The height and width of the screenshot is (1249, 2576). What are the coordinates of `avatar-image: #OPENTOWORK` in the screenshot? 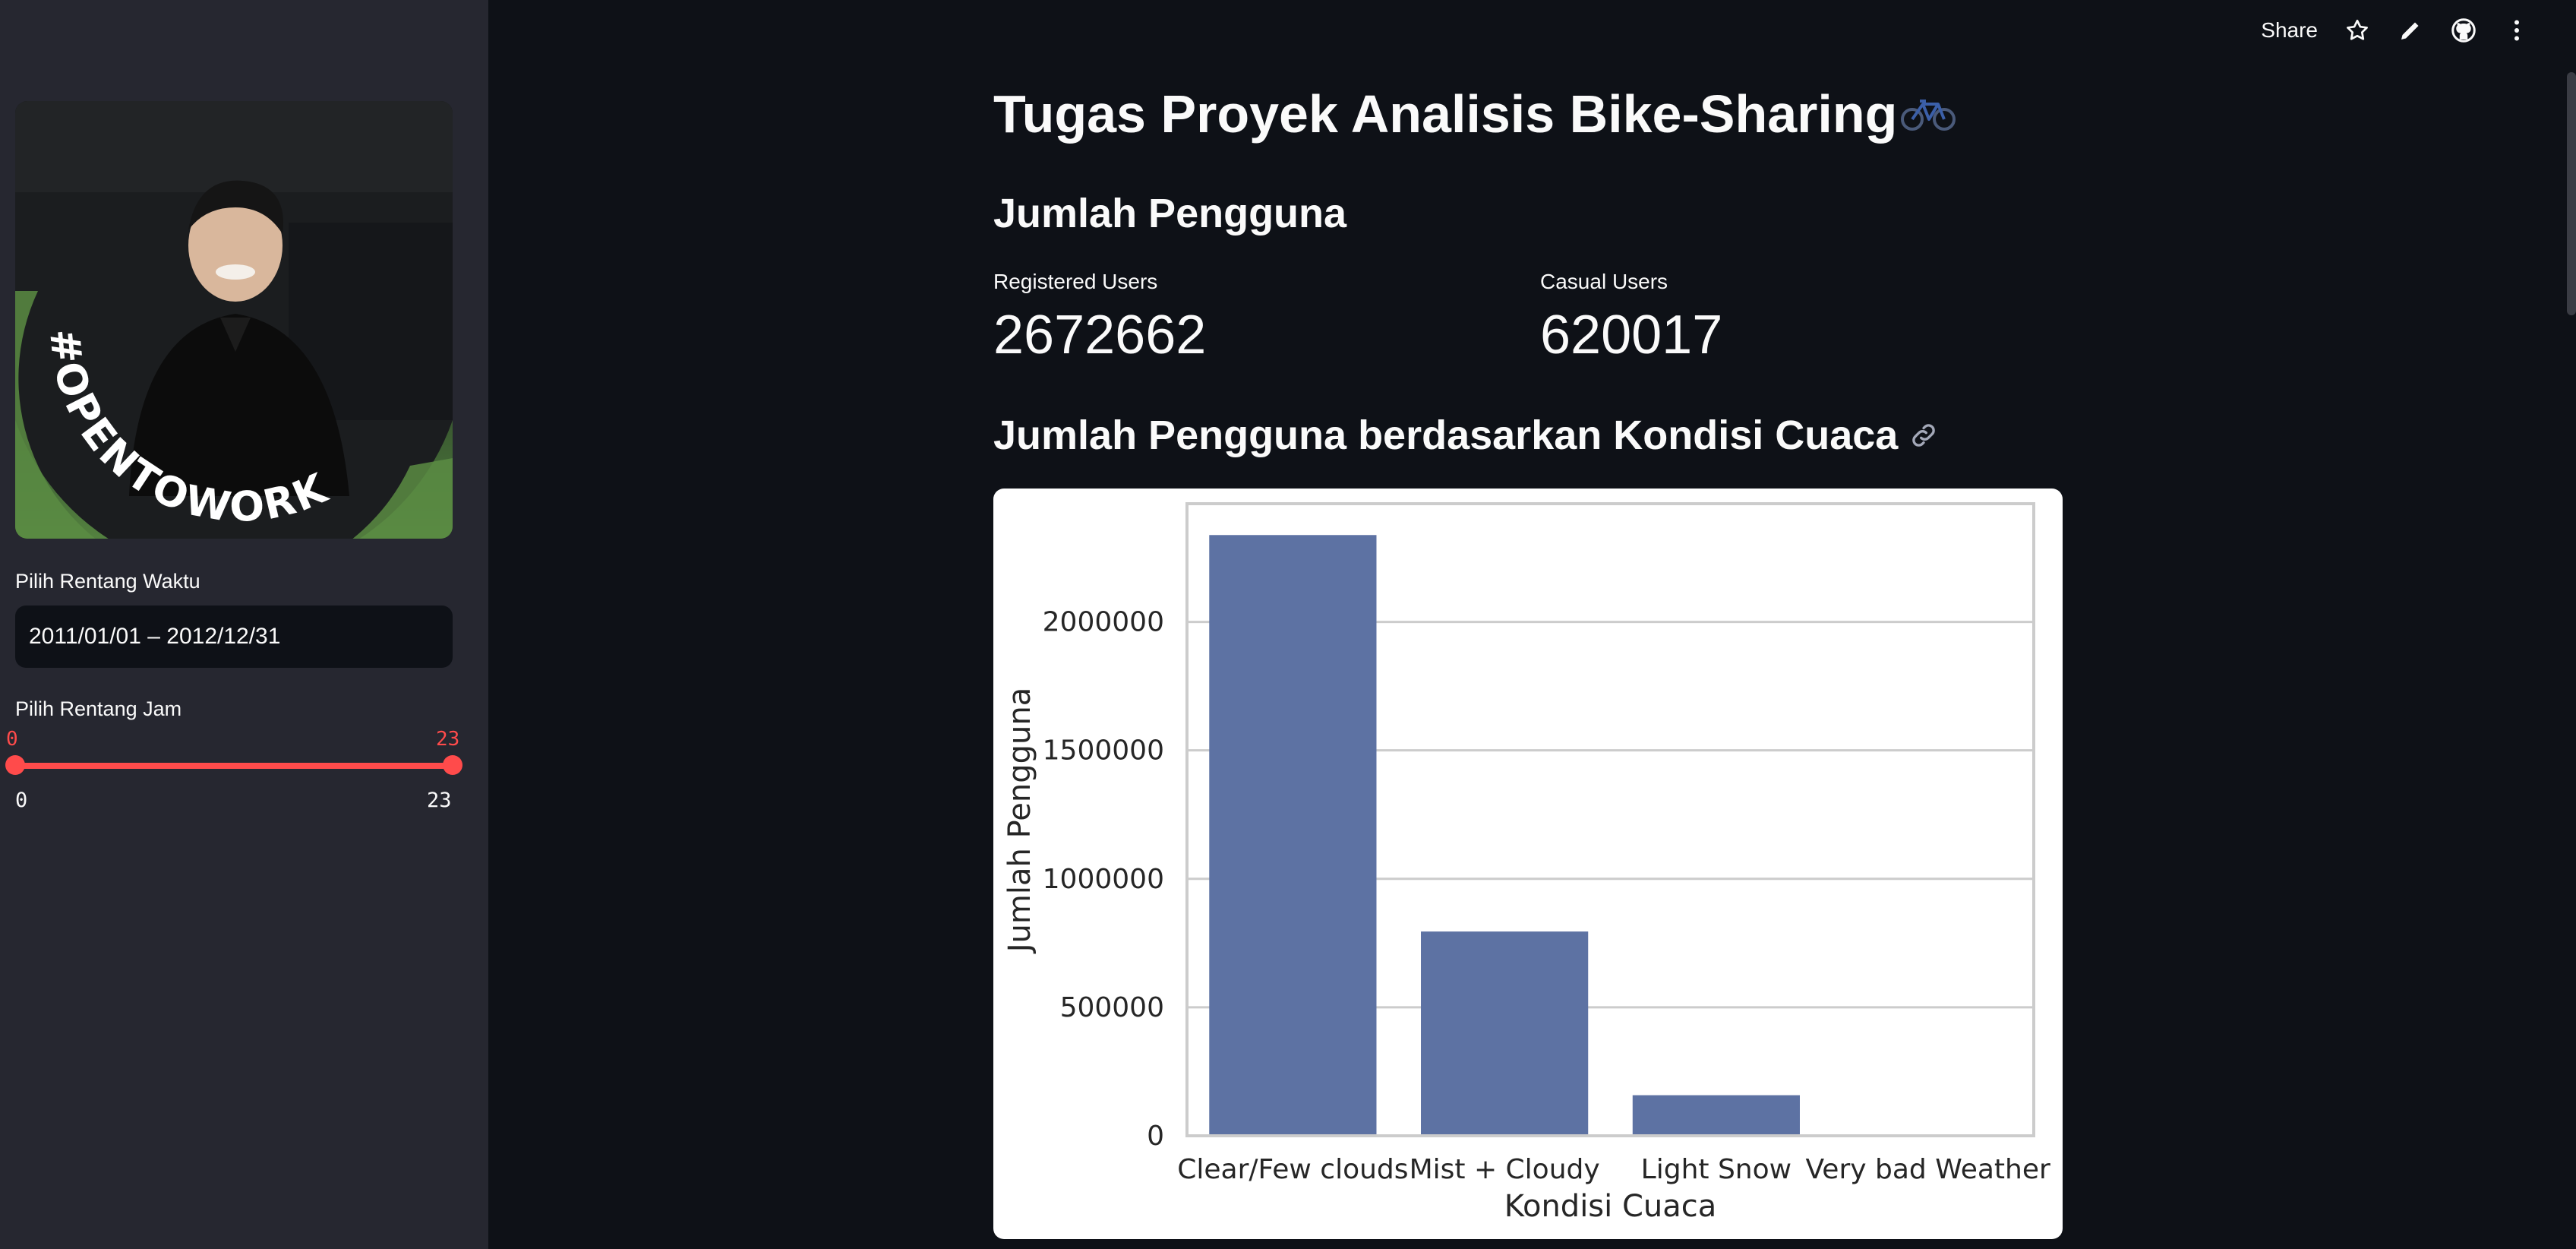 It's located at (234, 320).